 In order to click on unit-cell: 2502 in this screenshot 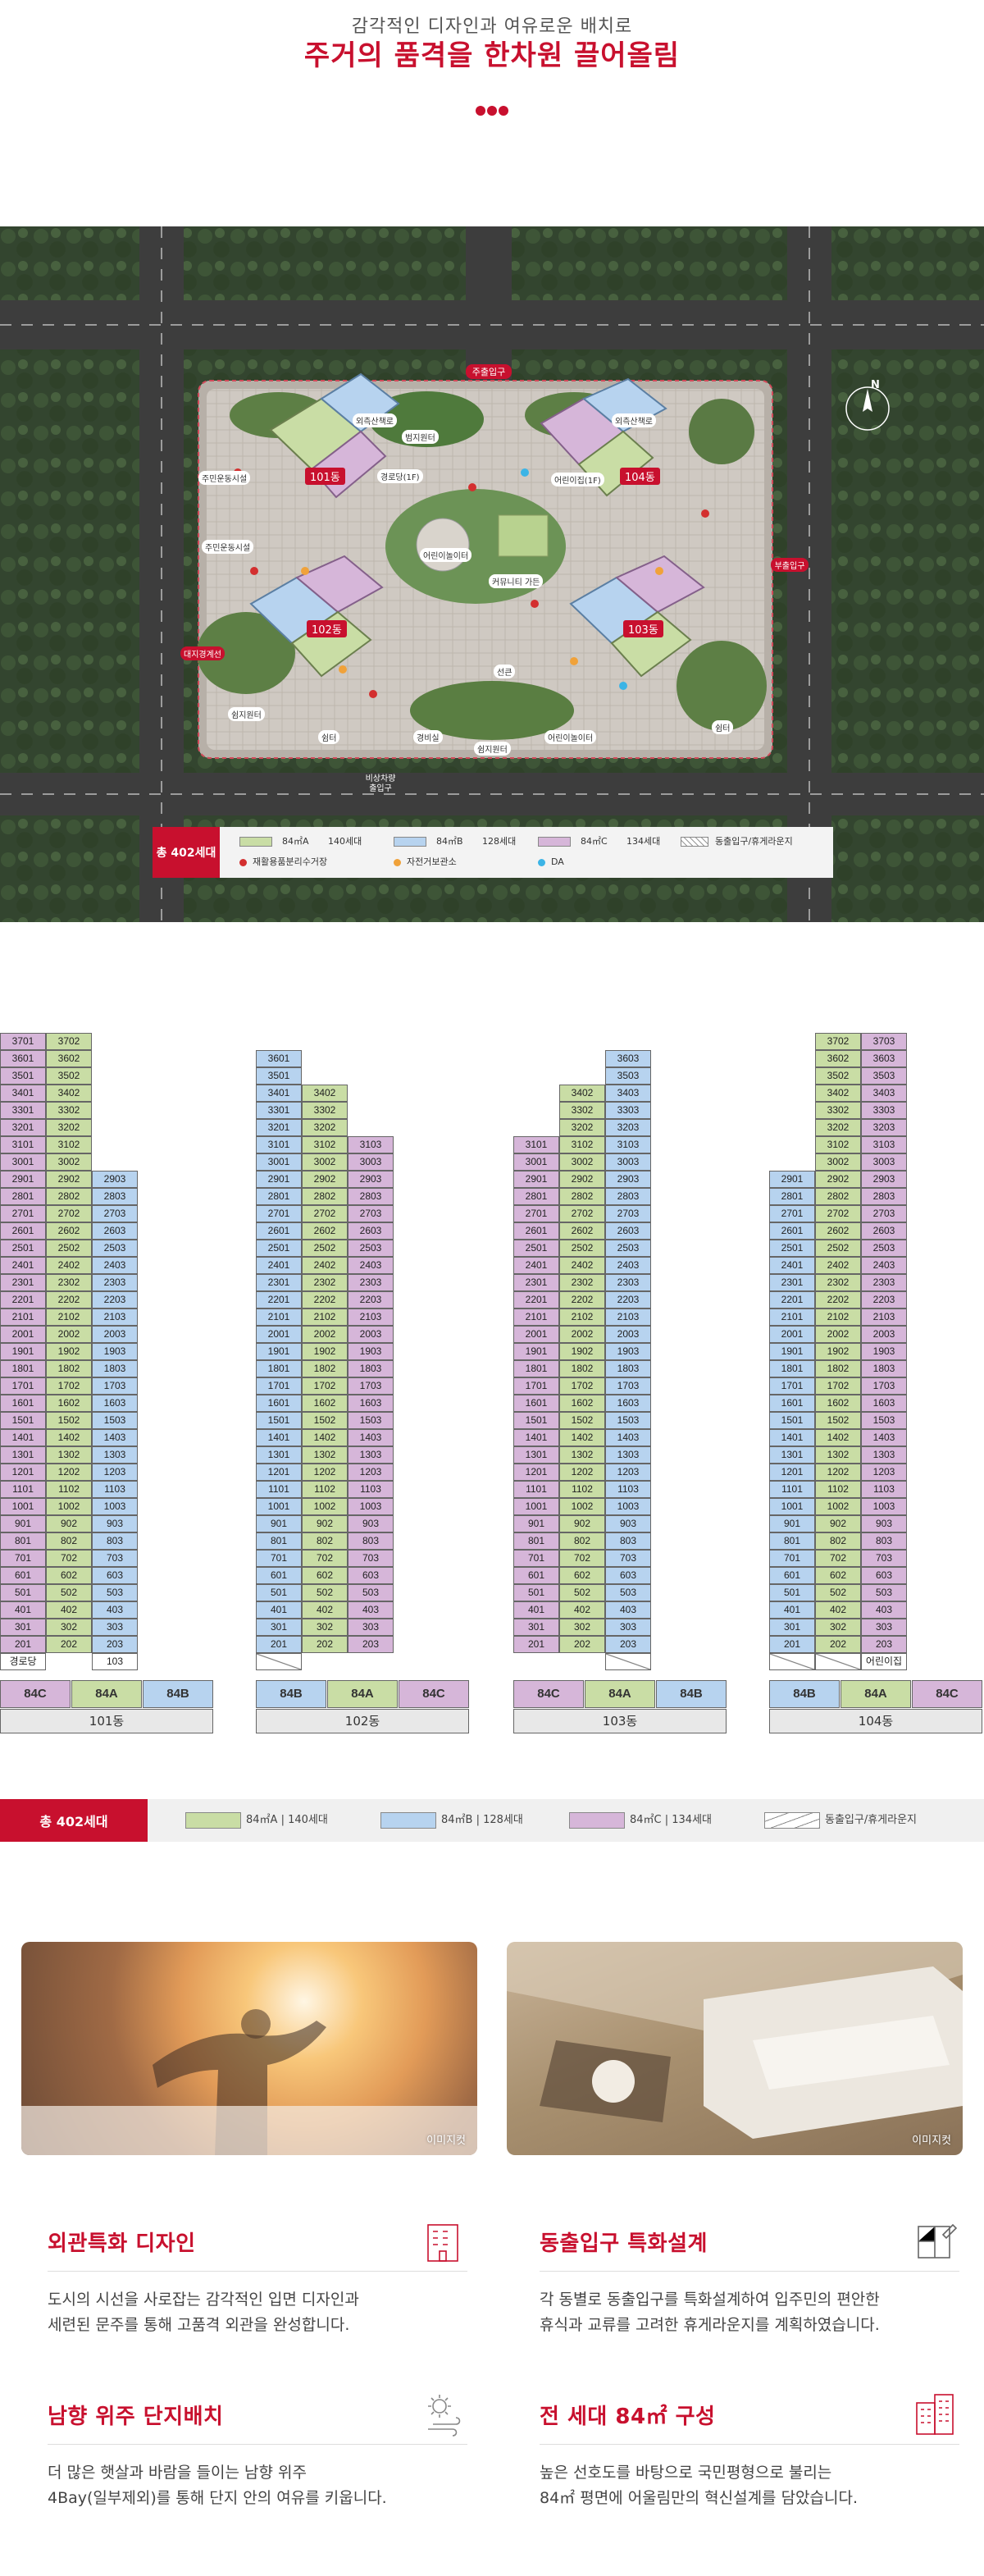, I will do `click(69, 1248)`.